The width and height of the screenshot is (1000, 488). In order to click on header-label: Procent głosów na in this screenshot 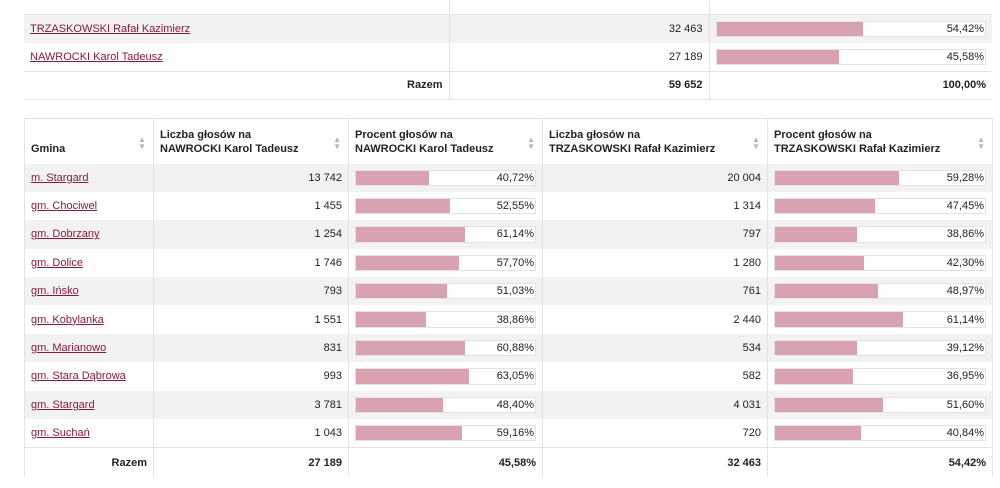, I will do `click(823, 134)`.